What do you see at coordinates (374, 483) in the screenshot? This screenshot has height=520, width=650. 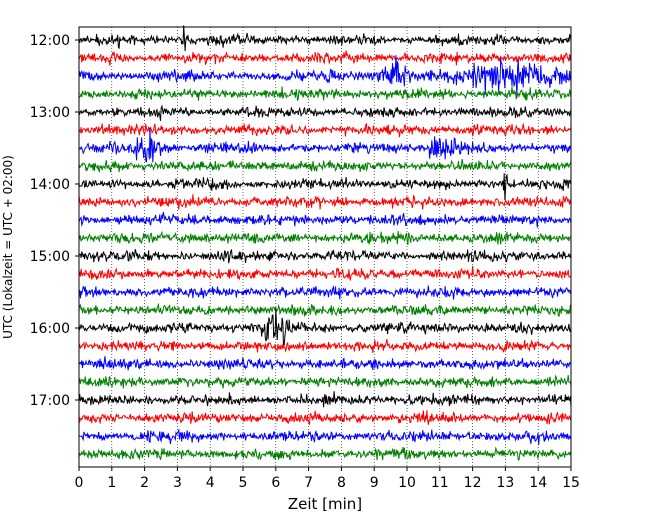 I see `x-tick-label: 9` at bounding box center [374, 483].